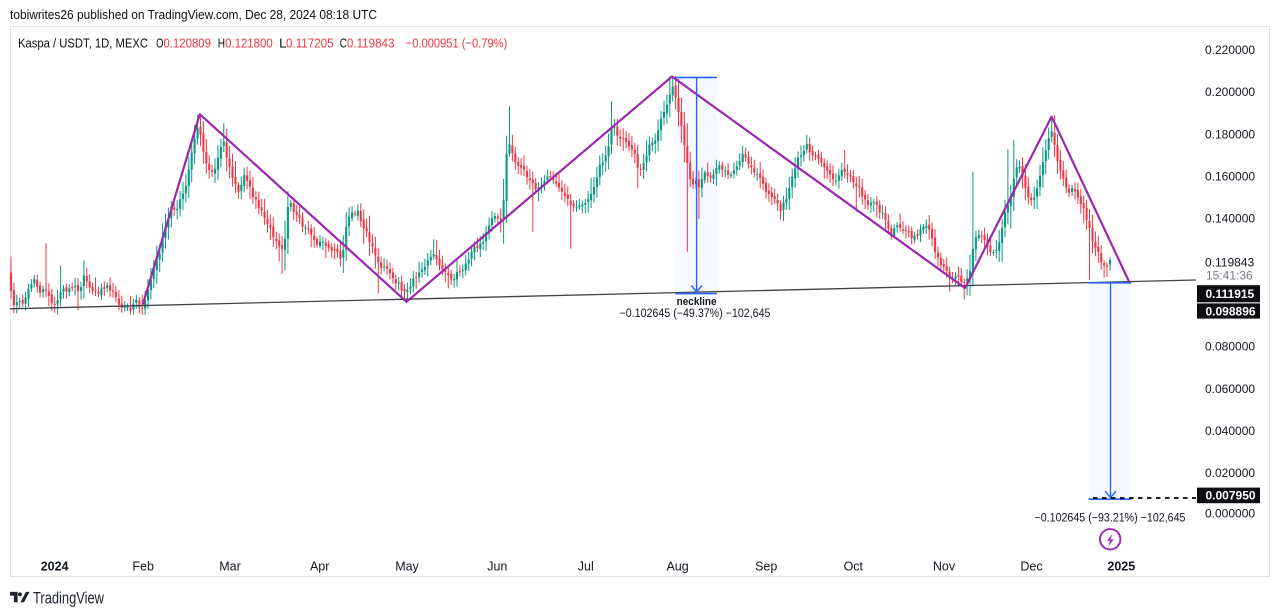 This screenshot has width=1281, height=615. Describe the element at coordinates (187, 42) in the screenshot. I see `svg-text: 0.120809` at that location.